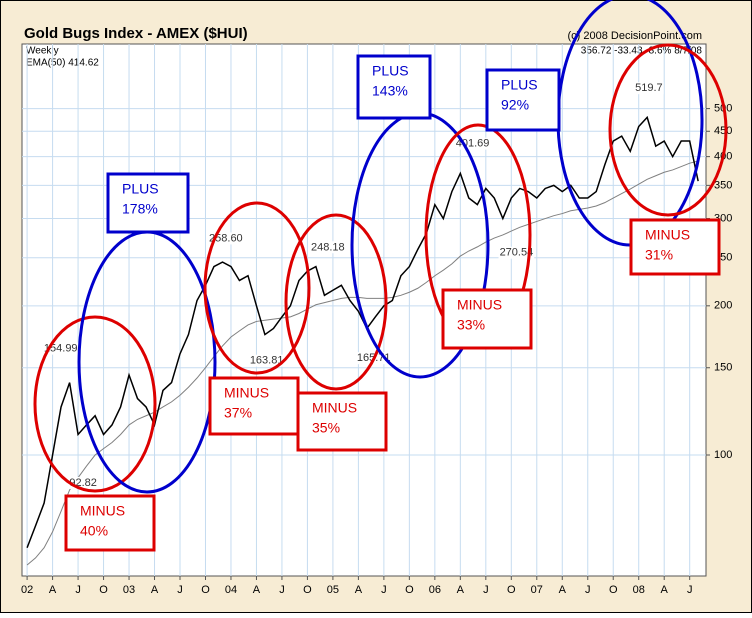  Describe the element at coordinates (94, 531) in the screenshot. I see `callout-text: 40%` at that location.